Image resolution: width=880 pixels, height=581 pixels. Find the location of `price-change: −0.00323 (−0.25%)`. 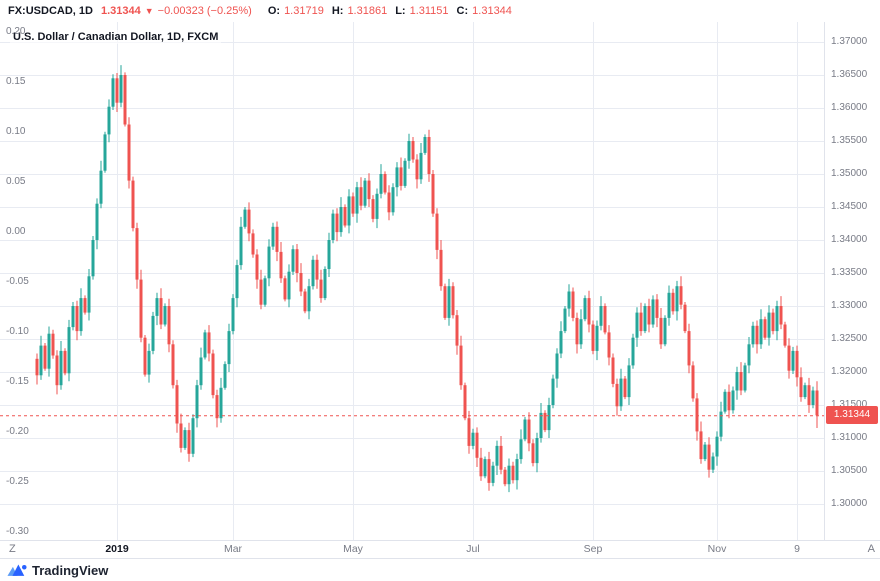

price-change: −0.00323 (−0.25%) is located at coordinates (204, 11).